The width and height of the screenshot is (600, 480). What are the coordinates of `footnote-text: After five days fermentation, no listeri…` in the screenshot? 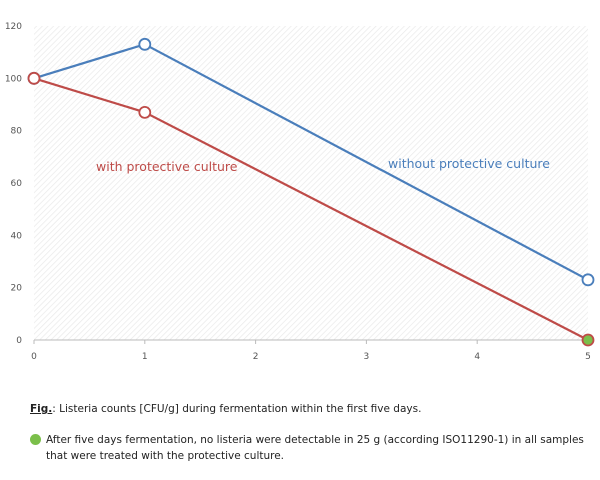 It's located at (315, 448).